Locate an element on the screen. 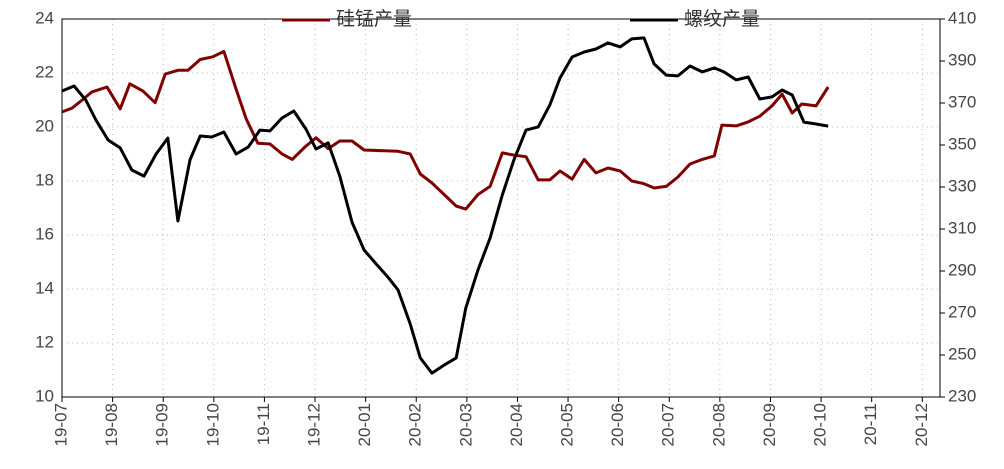 This screenshot has height=469, width=1004. y-tick-label: 14 is located at coordinates (44, 287).